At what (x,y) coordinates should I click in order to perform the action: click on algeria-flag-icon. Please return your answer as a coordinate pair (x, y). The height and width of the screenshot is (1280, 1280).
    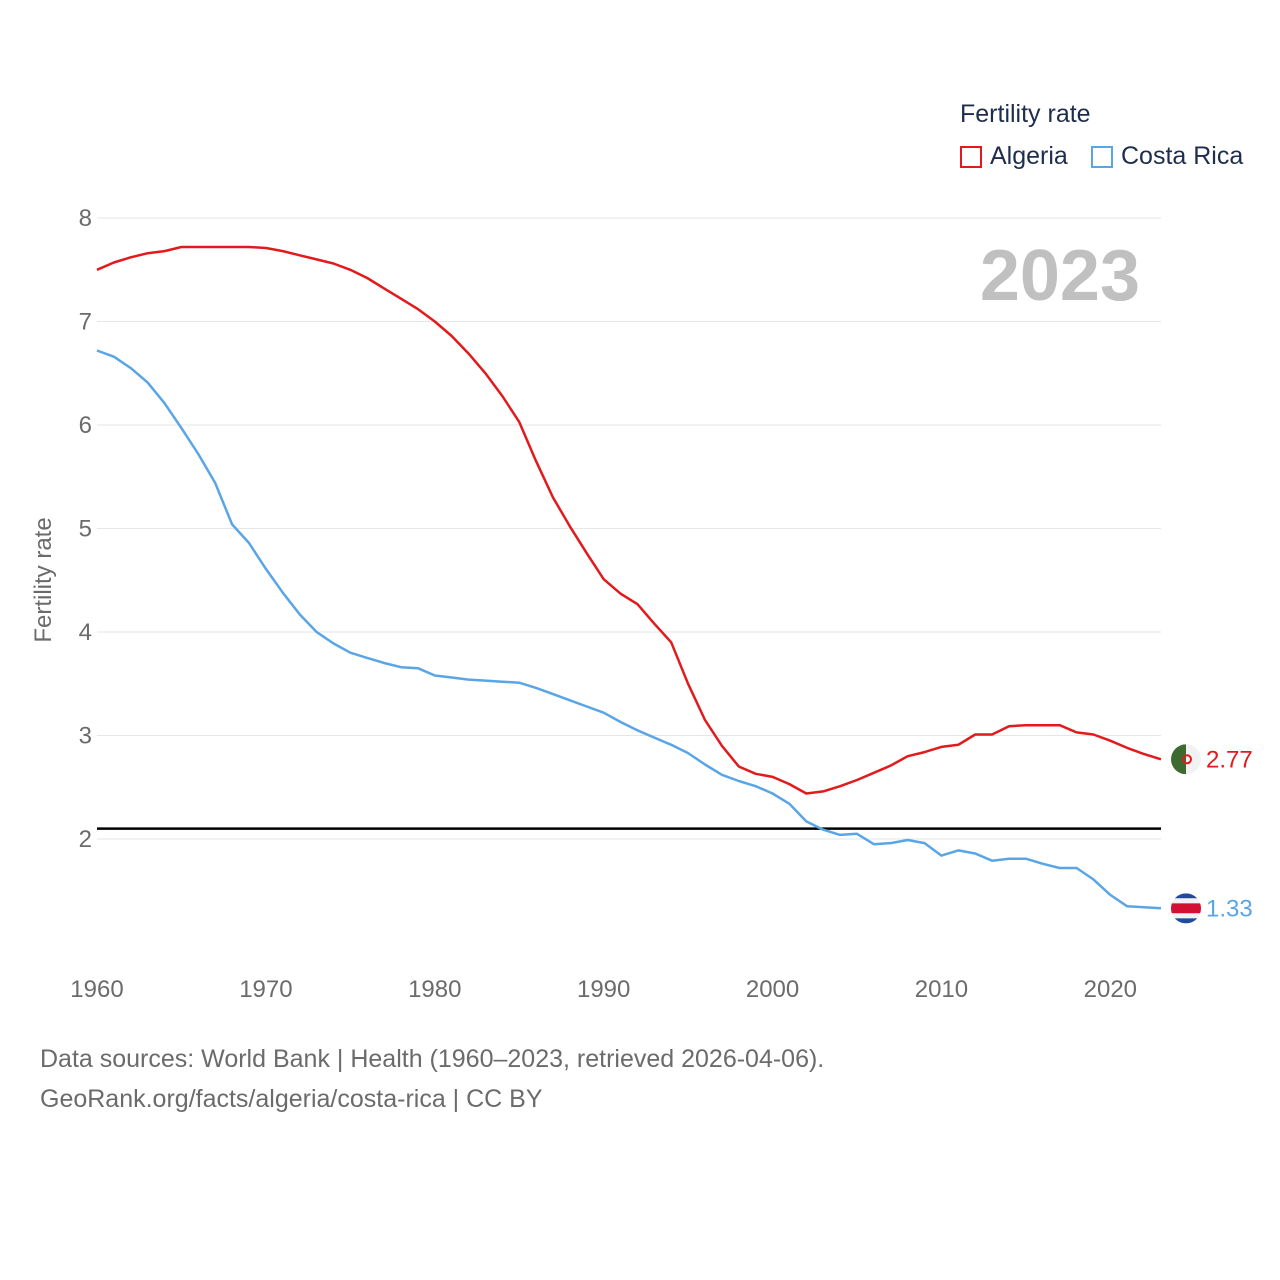
    Looking at the image, I should click on (1186, 759).